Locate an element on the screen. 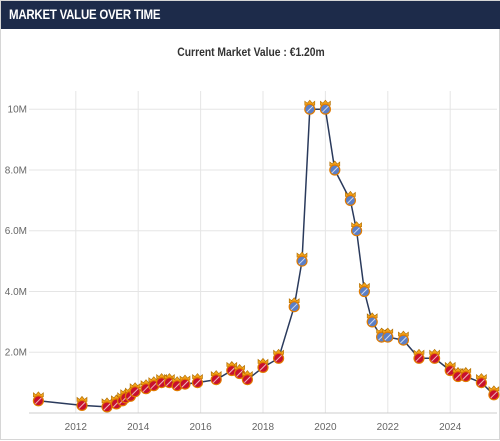 The width and height of the screenshot is (500, 441). x-tick-label: 2012 is located at coordinates (76, 427).